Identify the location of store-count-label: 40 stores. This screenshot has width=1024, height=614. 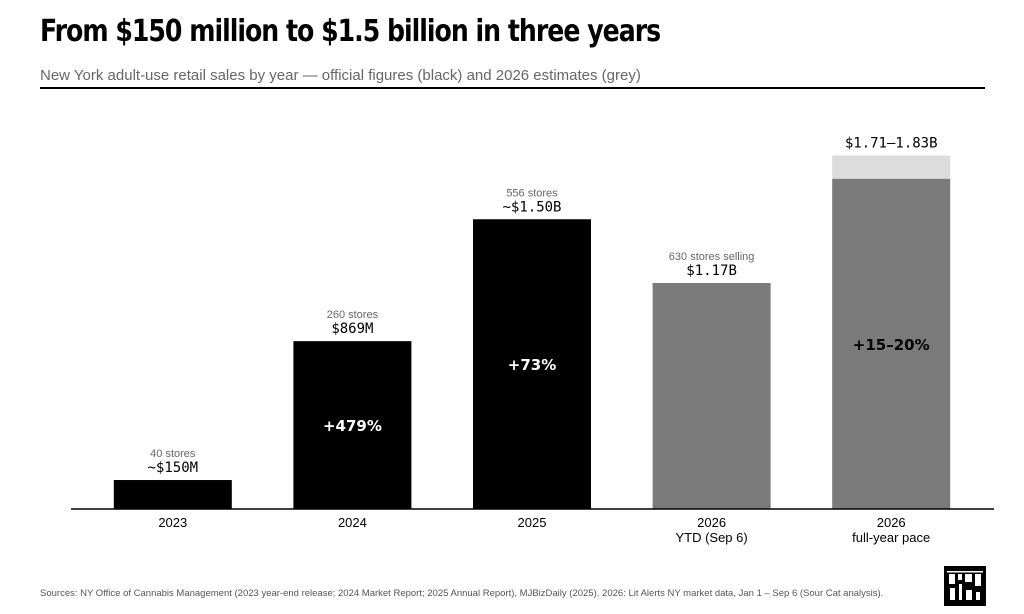
(173, 454).